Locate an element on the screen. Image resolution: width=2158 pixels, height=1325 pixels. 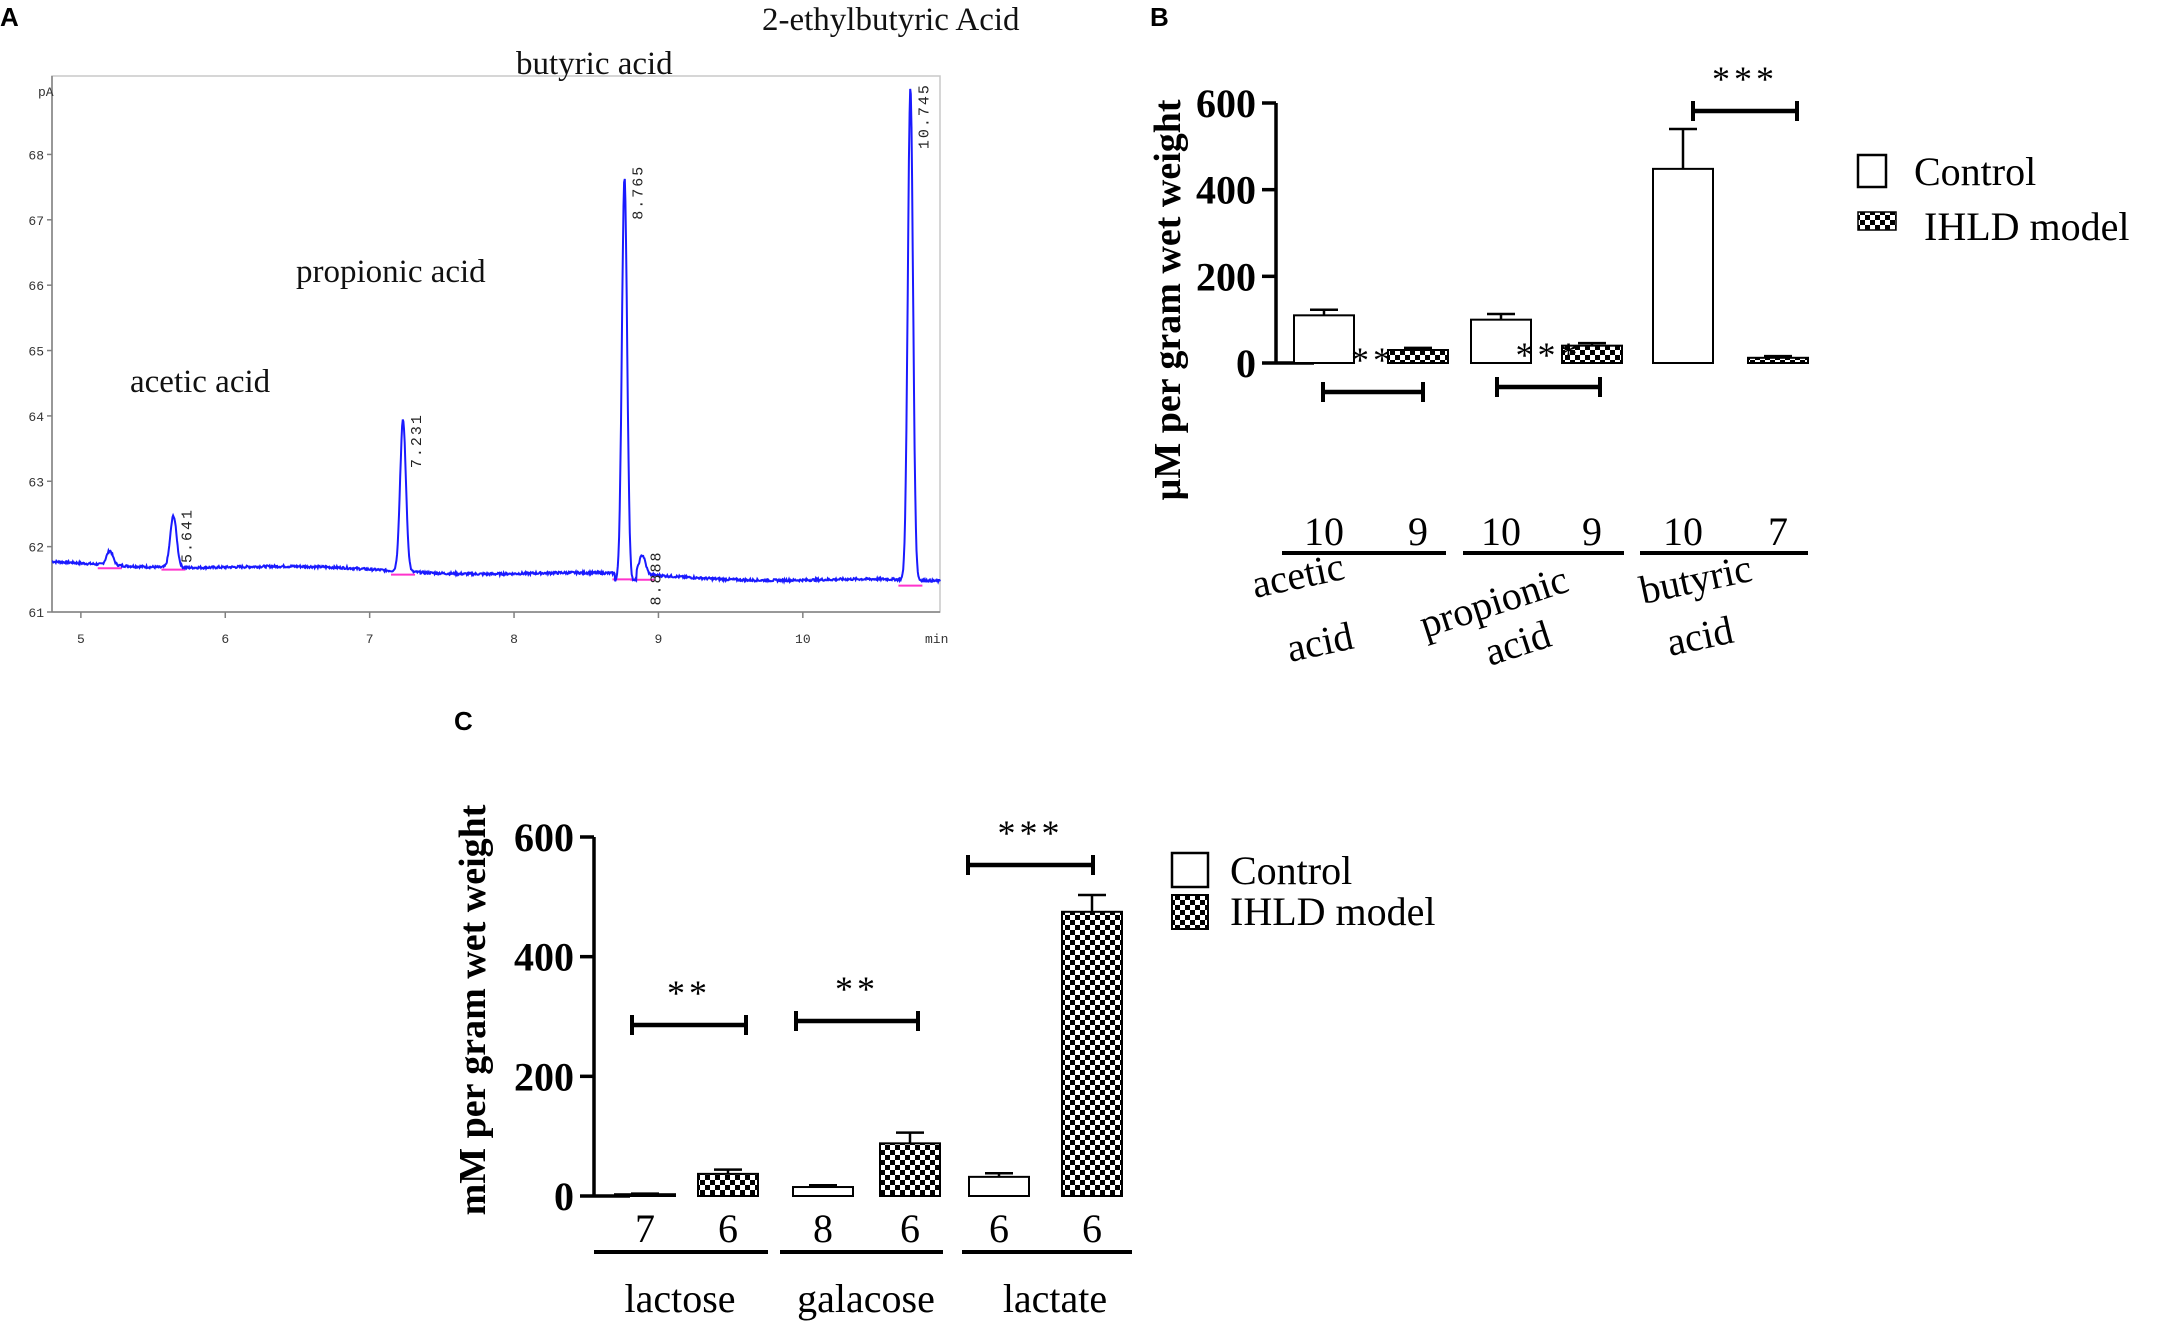
panel-label-b: B is located at coordinates (1159, 17).